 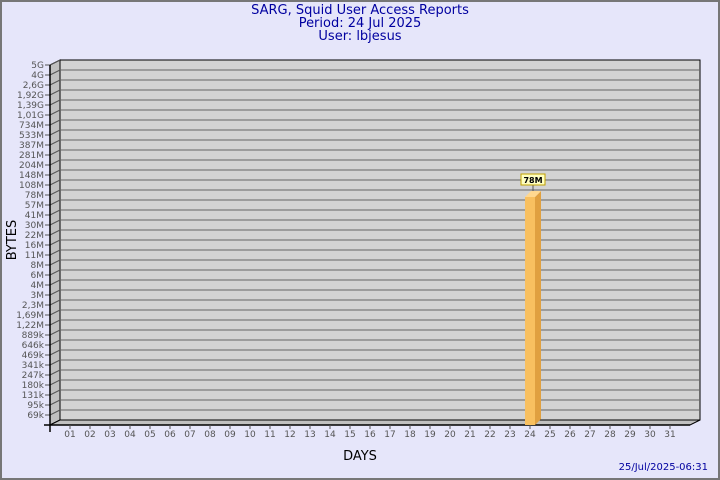 What do you see at coordinates (34, 246) in the screenshot?
I see `y-tick-label: 16M` at bounding box center [34, 246].